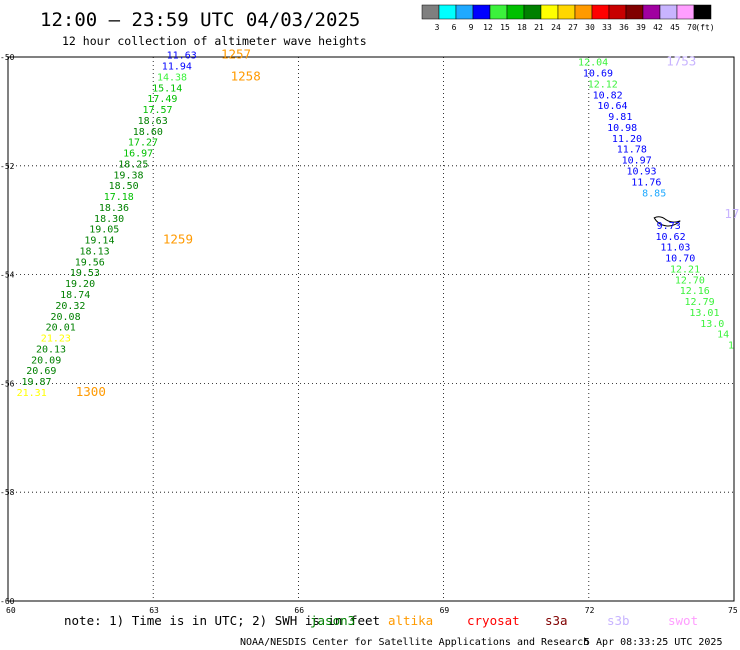 Image resolution: width=740 pixels, height=650 pixels. Describe the element at coordinates (7, 275) in the screenshot. I see `y-tick-label: -54` at that location.